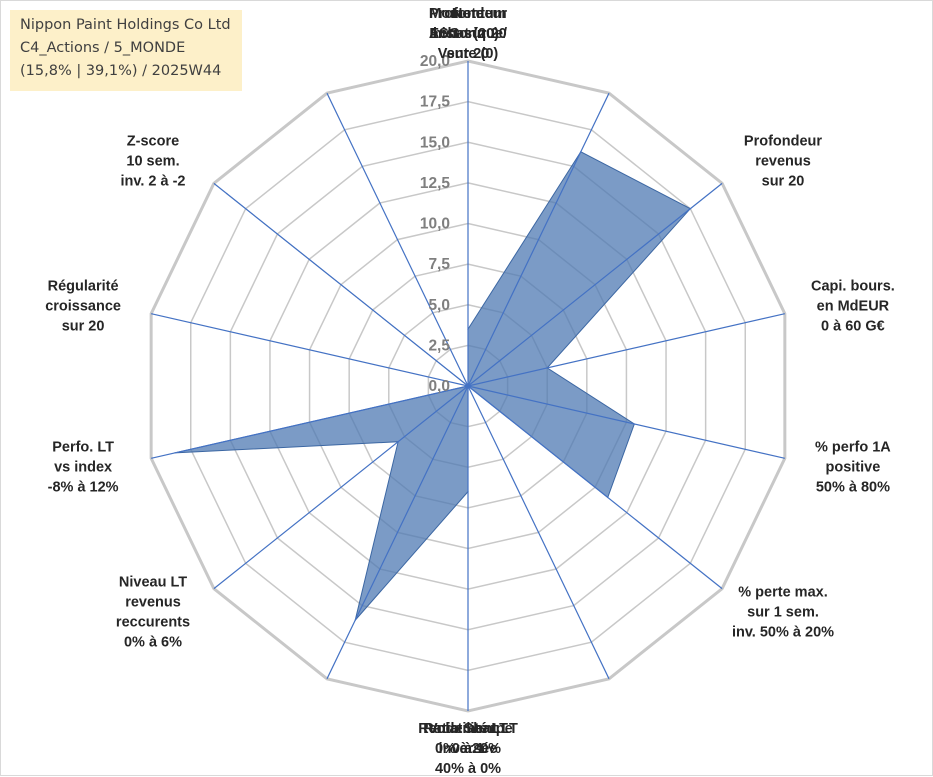 The image size is (933, 777). What do you see at coordinates (152, 181) in the screenshot?
I see `category-label-line: inv. 2 à -2` at bounding box center [152, 181].